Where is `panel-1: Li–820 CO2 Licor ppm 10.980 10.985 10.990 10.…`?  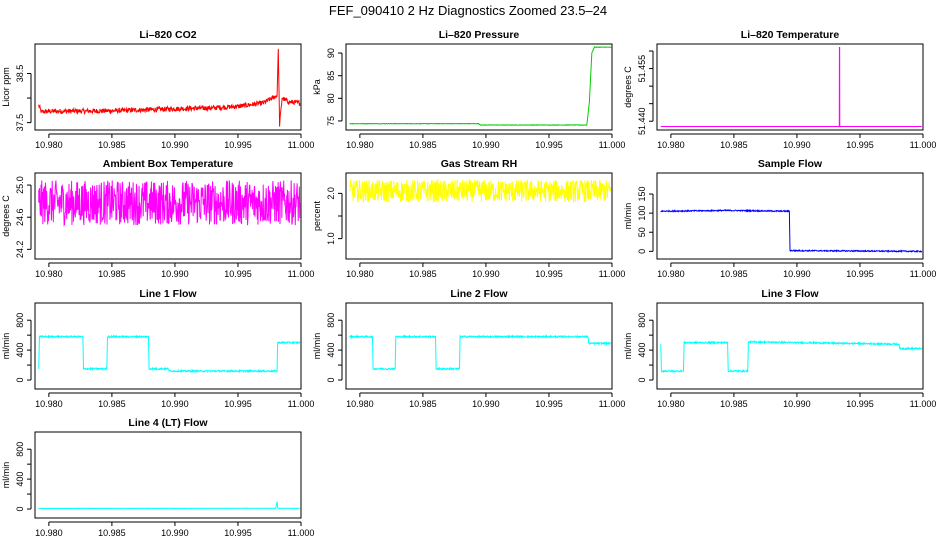
panel-1: Li–820 CO2 Licor ppm 10.980 10.985 10.990 10.… is located at coordinates (157, 89).